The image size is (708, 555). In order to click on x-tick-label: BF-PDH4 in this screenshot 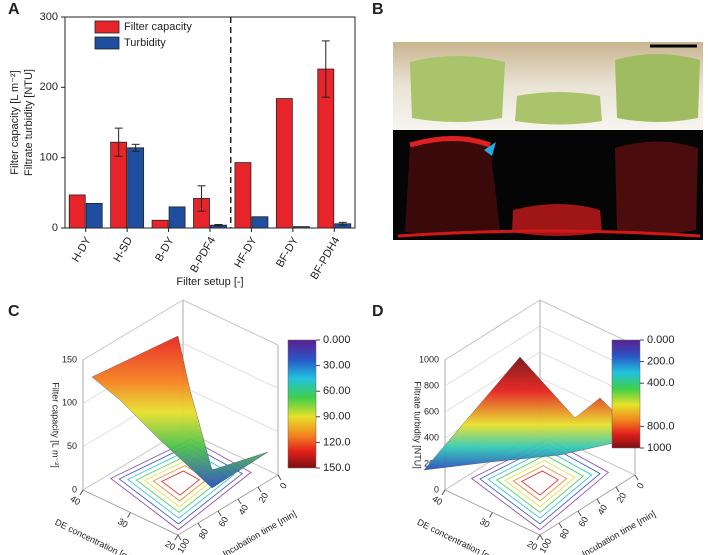, I will do `click(325, 258)`.